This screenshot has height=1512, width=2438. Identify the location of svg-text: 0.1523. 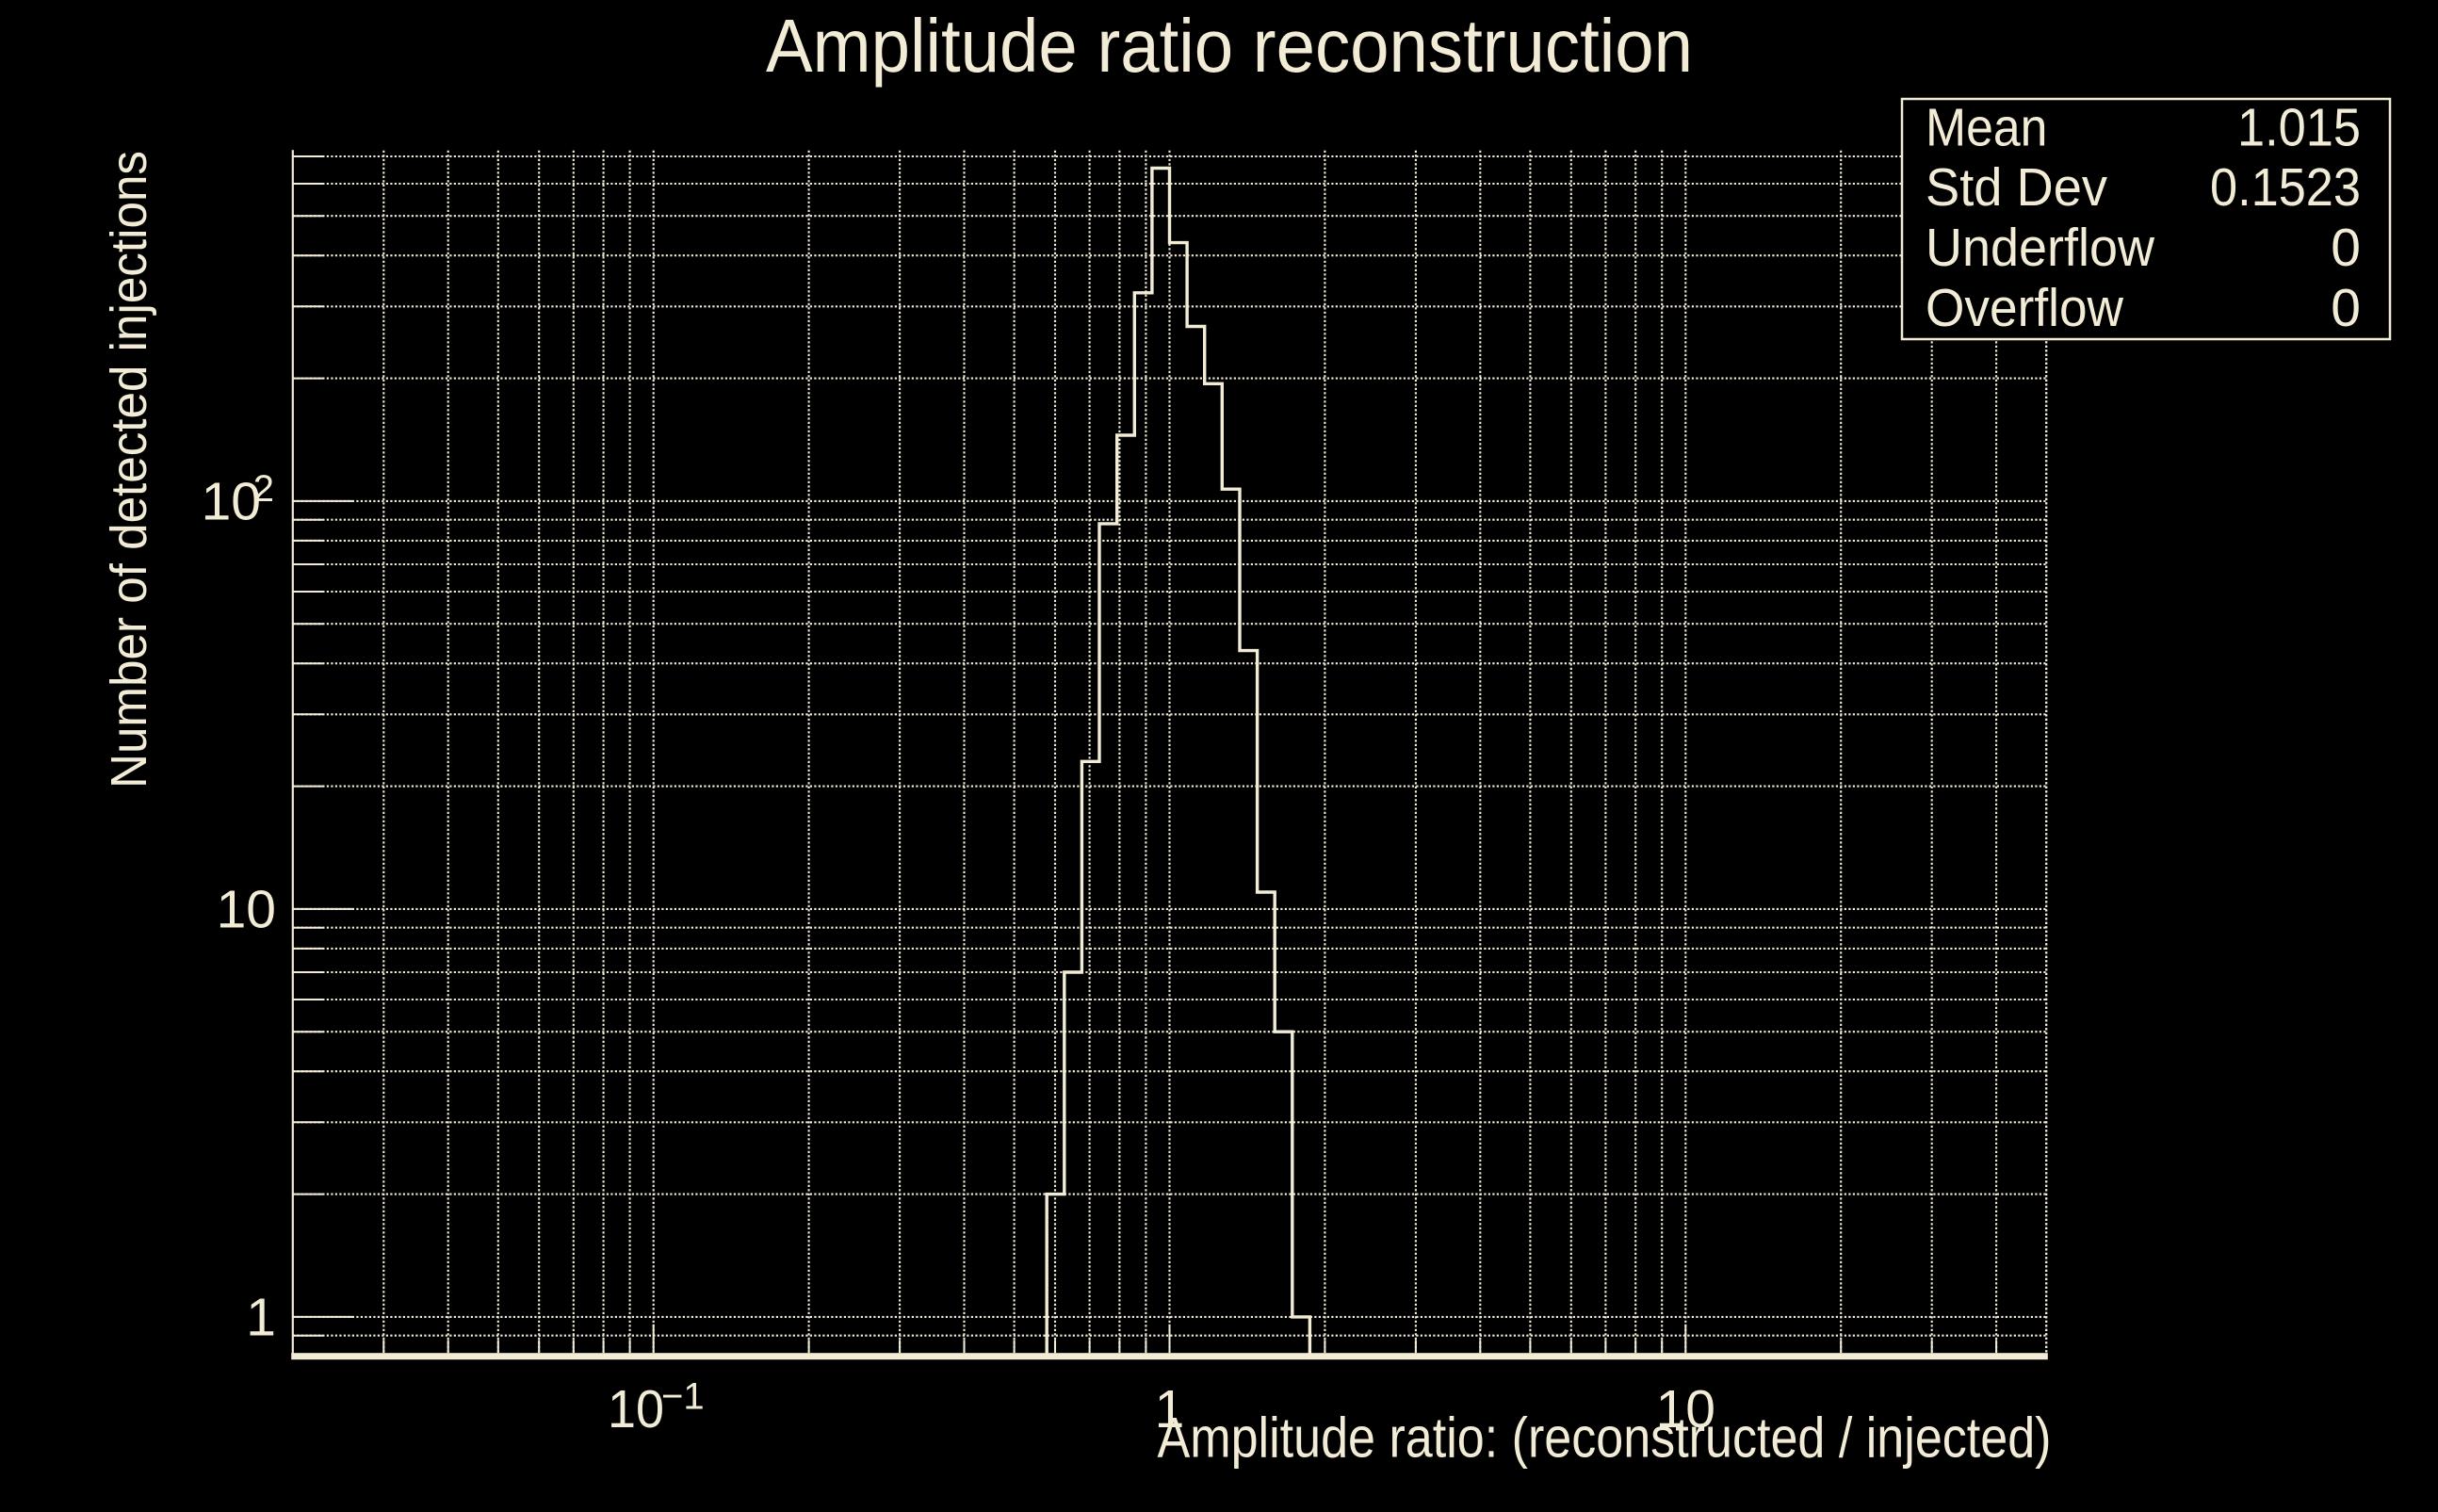
(2285, 187).